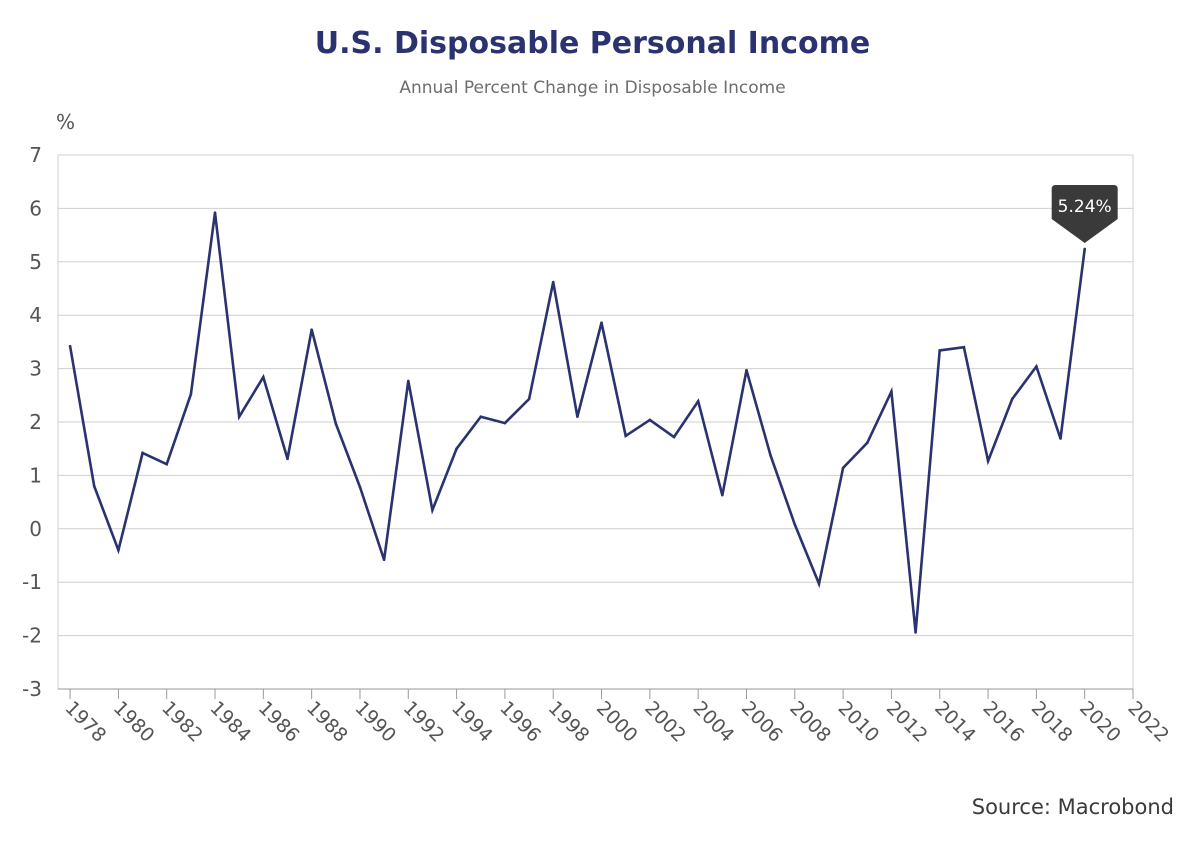 The image size is (1200, 861). What do you see at coordinates (714, 722) in the screenshot?
I see `x-tick-label: 2004` at bounding box center [714, 722].